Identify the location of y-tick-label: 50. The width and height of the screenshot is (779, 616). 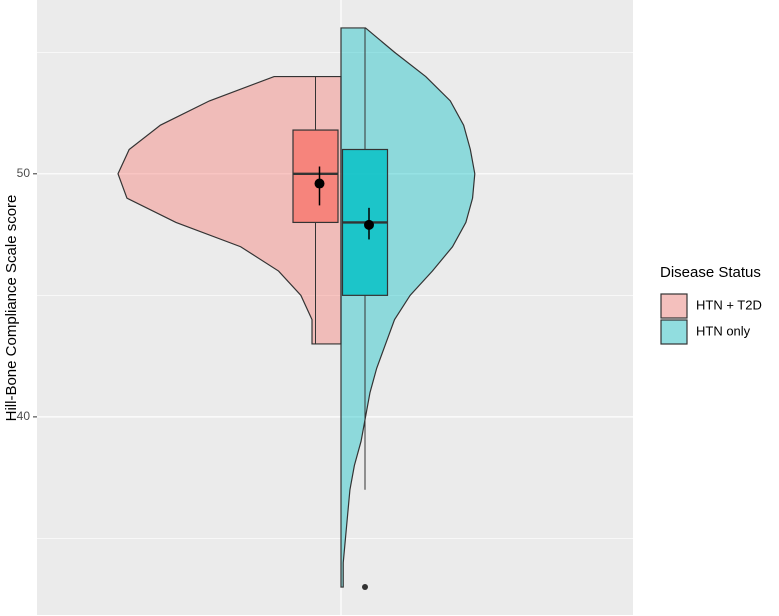
(24, 173).